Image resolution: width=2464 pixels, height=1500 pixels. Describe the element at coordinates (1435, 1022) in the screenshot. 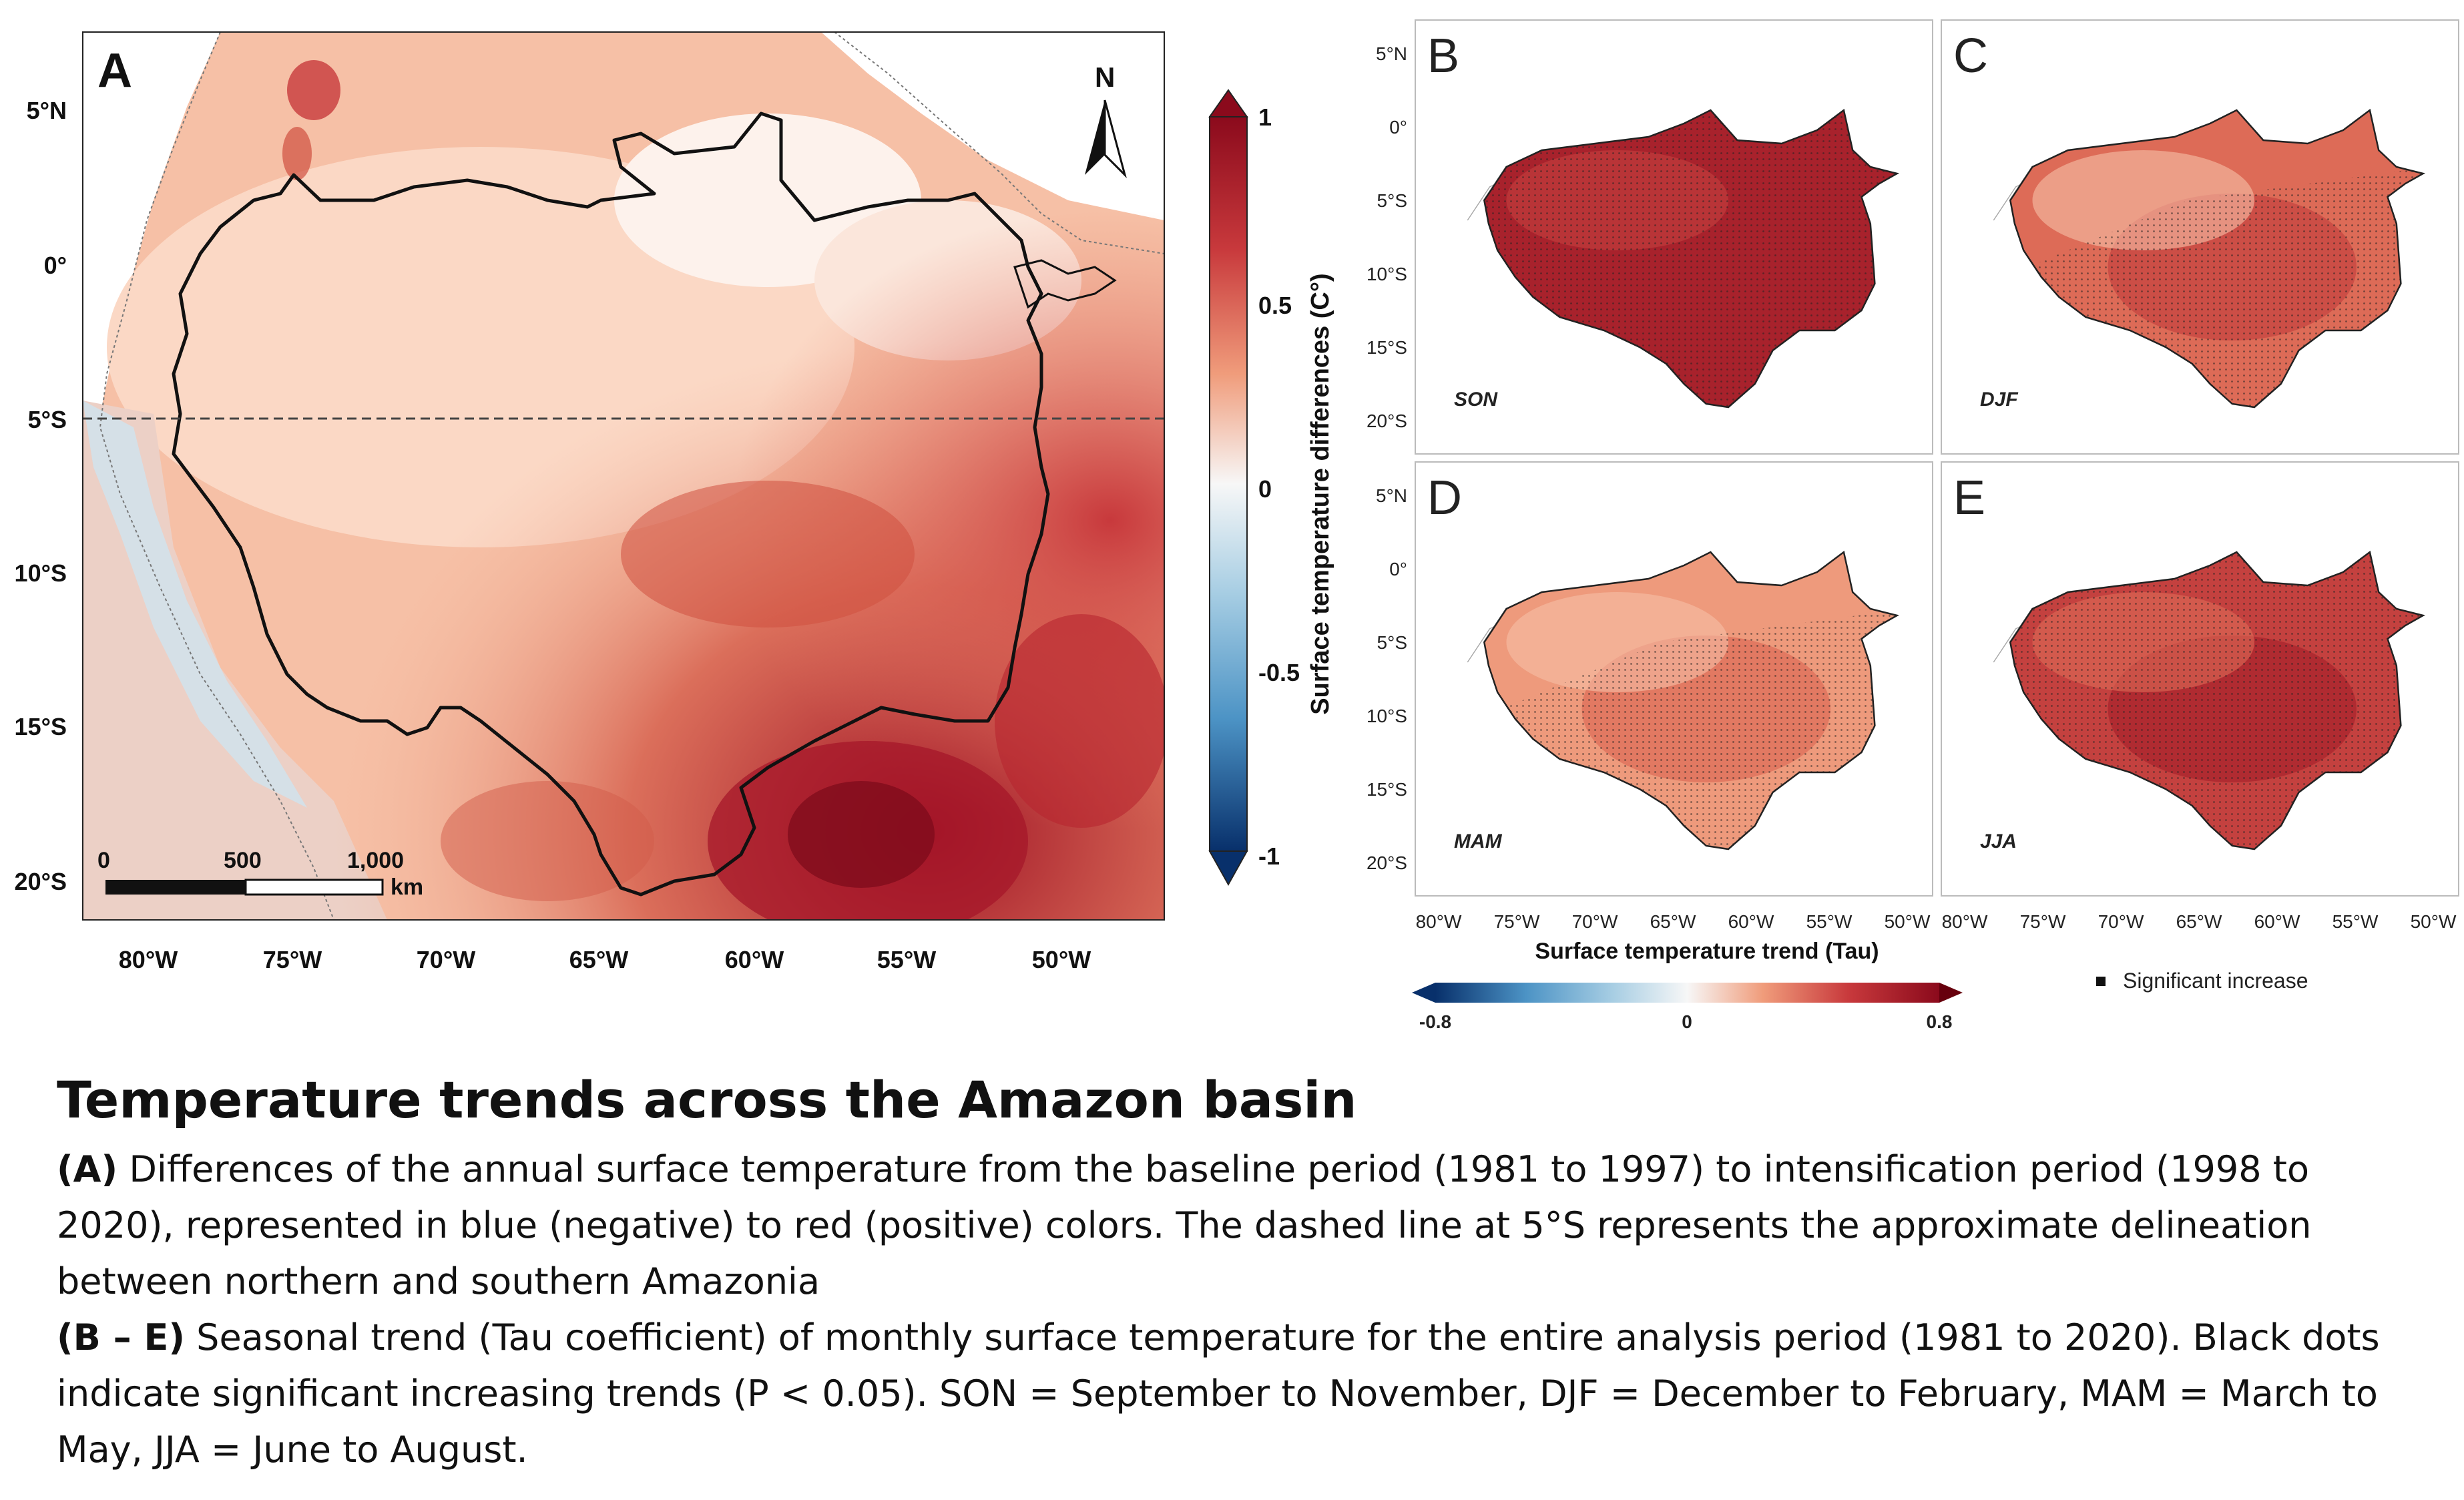

I see `trend-tick: -0.8` at that location.